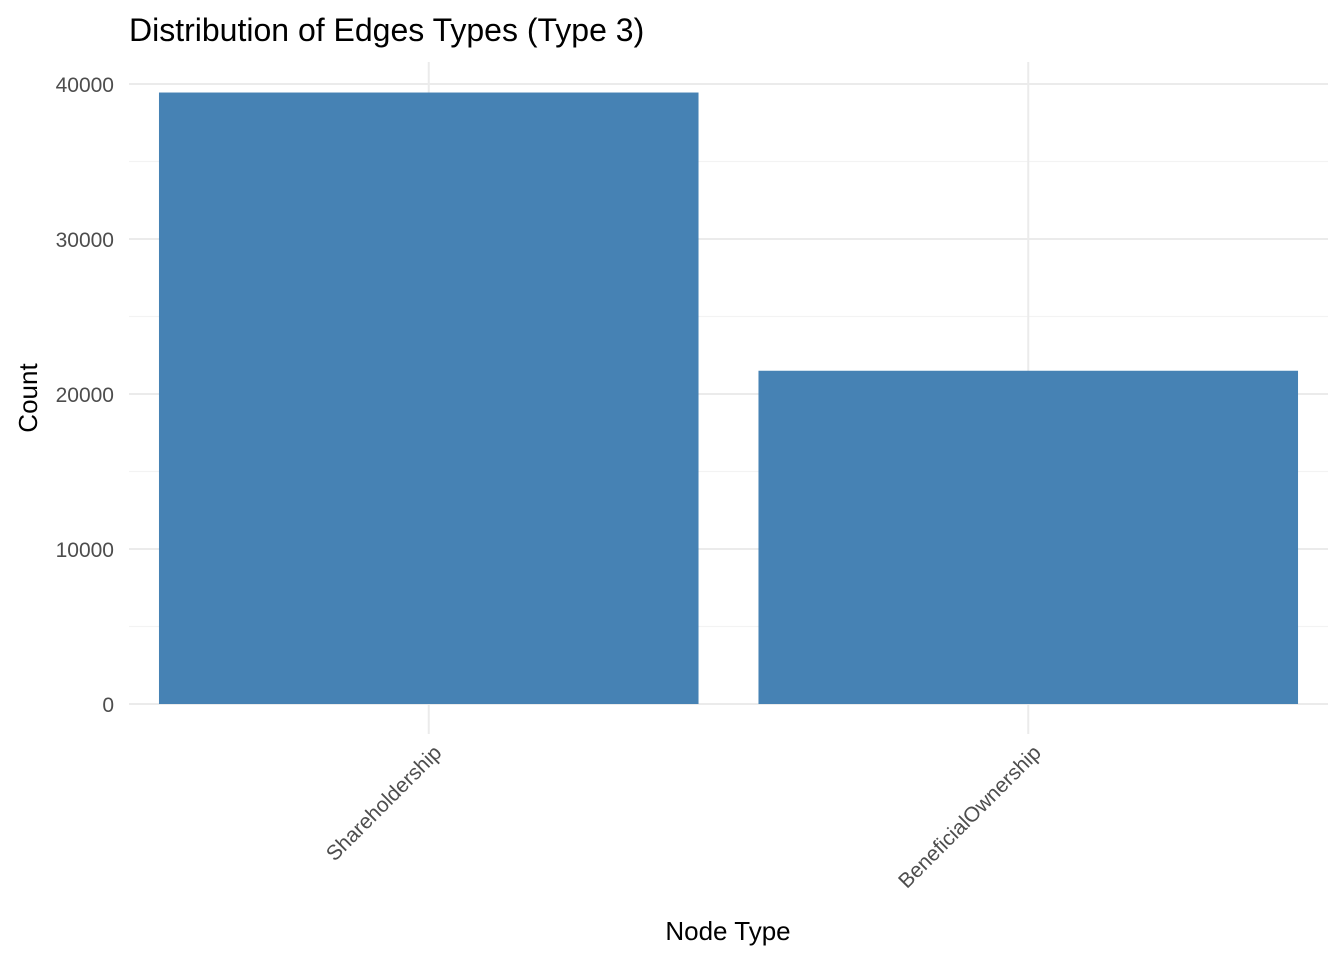 Image resolution: width=1344 pixels, height=960 pixels. What do you see at coordinates (384, 803) in the screenshot?
I see `x-tick-label: Shareholdership` at bounding box center [384, 803].